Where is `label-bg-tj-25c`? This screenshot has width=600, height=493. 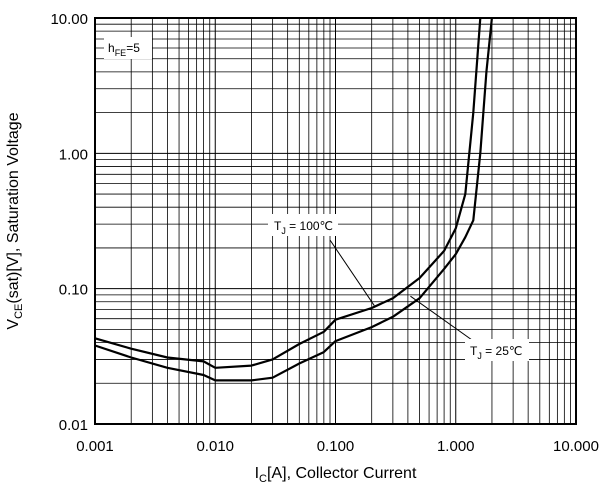
label-bg-tj-25c is located at coordinates (497, 350).